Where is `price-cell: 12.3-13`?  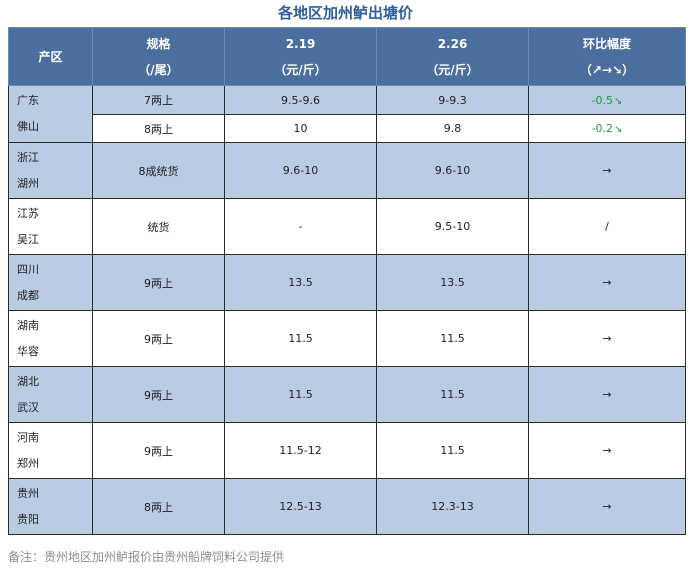
price-cell: 12.3-13 is located at coordinates (452, 506).